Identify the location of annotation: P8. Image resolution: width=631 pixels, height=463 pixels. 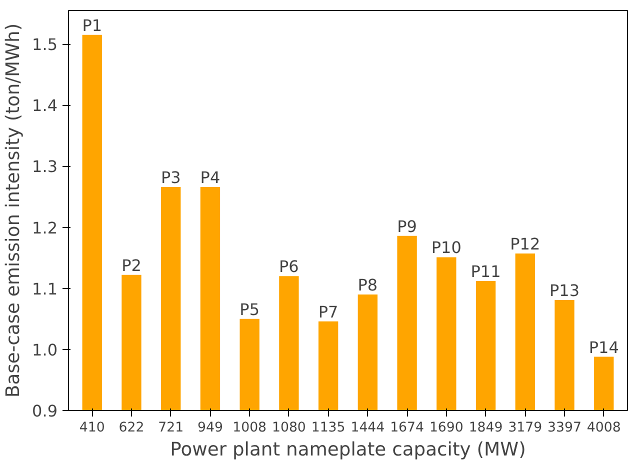
(368, 284).